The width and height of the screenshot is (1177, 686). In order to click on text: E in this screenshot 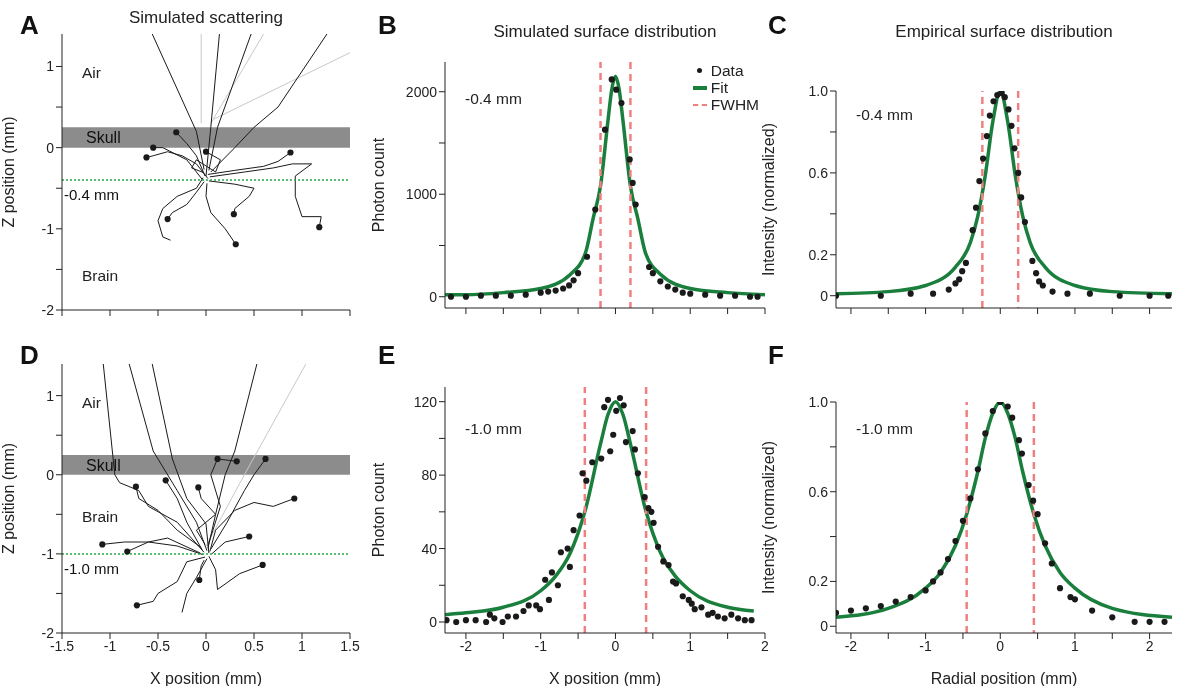, I will do `click(387, 355)`.